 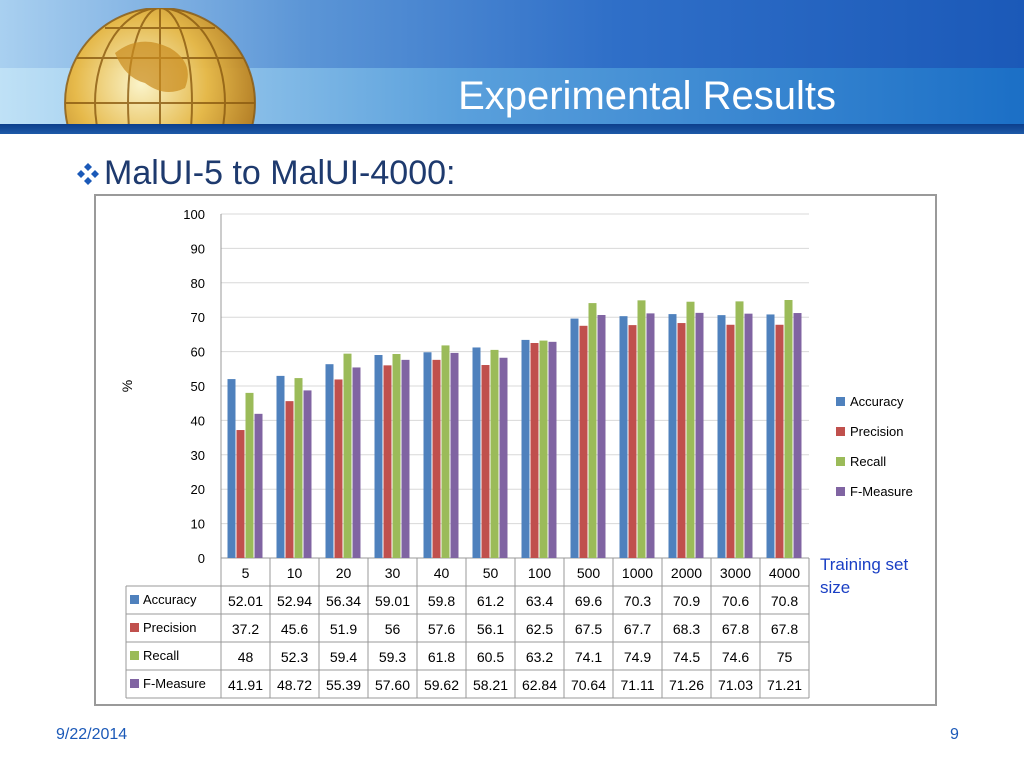 What do you see at coordinates (672, 436) in the screenshot?
I see `bar-accuracy-2000` at bounding box center [672, 436].